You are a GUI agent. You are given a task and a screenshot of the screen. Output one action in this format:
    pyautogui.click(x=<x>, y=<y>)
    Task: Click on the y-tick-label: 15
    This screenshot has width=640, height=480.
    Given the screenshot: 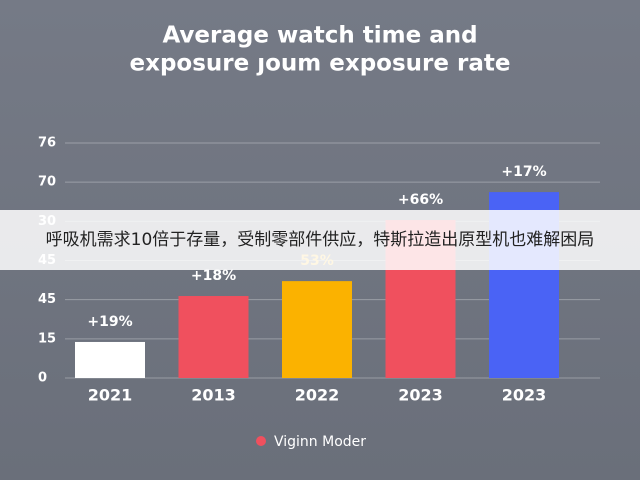 What is the action you would take?
    pyautogui.click(x=47, y=338)
    